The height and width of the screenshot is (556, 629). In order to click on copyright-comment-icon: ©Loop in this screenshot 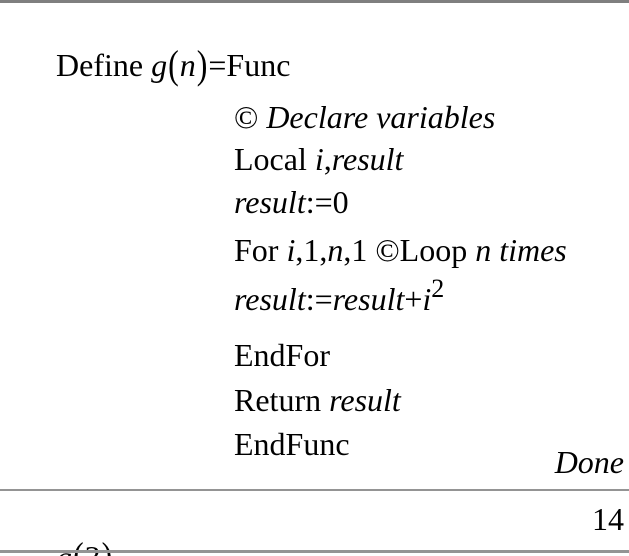, I will do `click(425, 250)`.